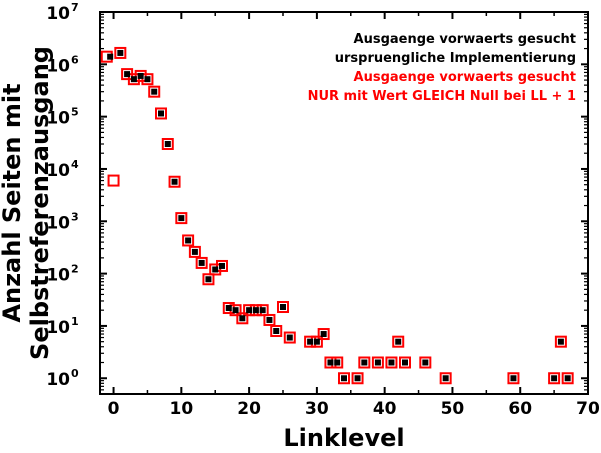 The image size is (601, 453). I want to click on x-tick-label: 60, so click(520, 409).